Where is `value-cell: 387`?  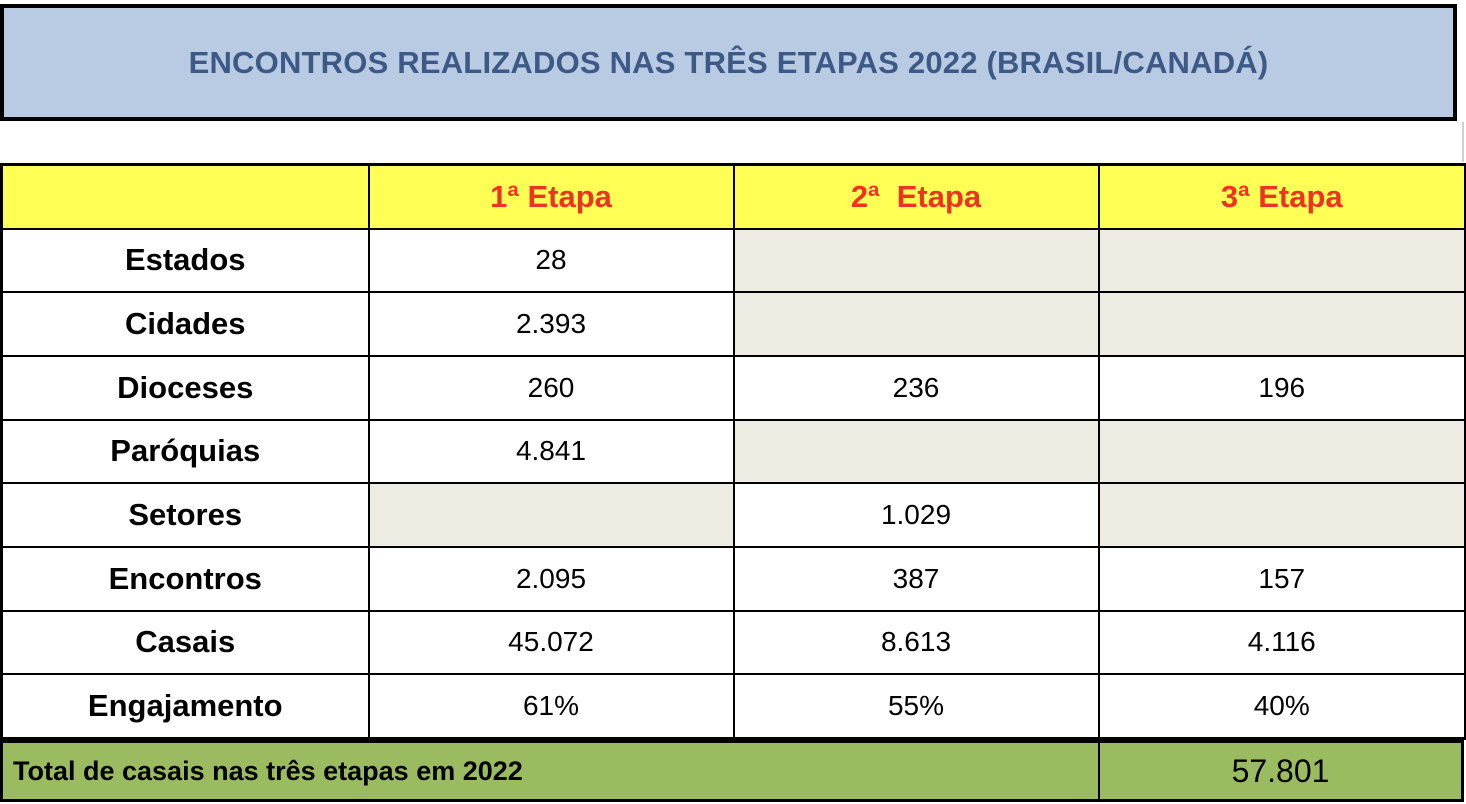
value-cell: 387 is located at coordinates (916, 578).